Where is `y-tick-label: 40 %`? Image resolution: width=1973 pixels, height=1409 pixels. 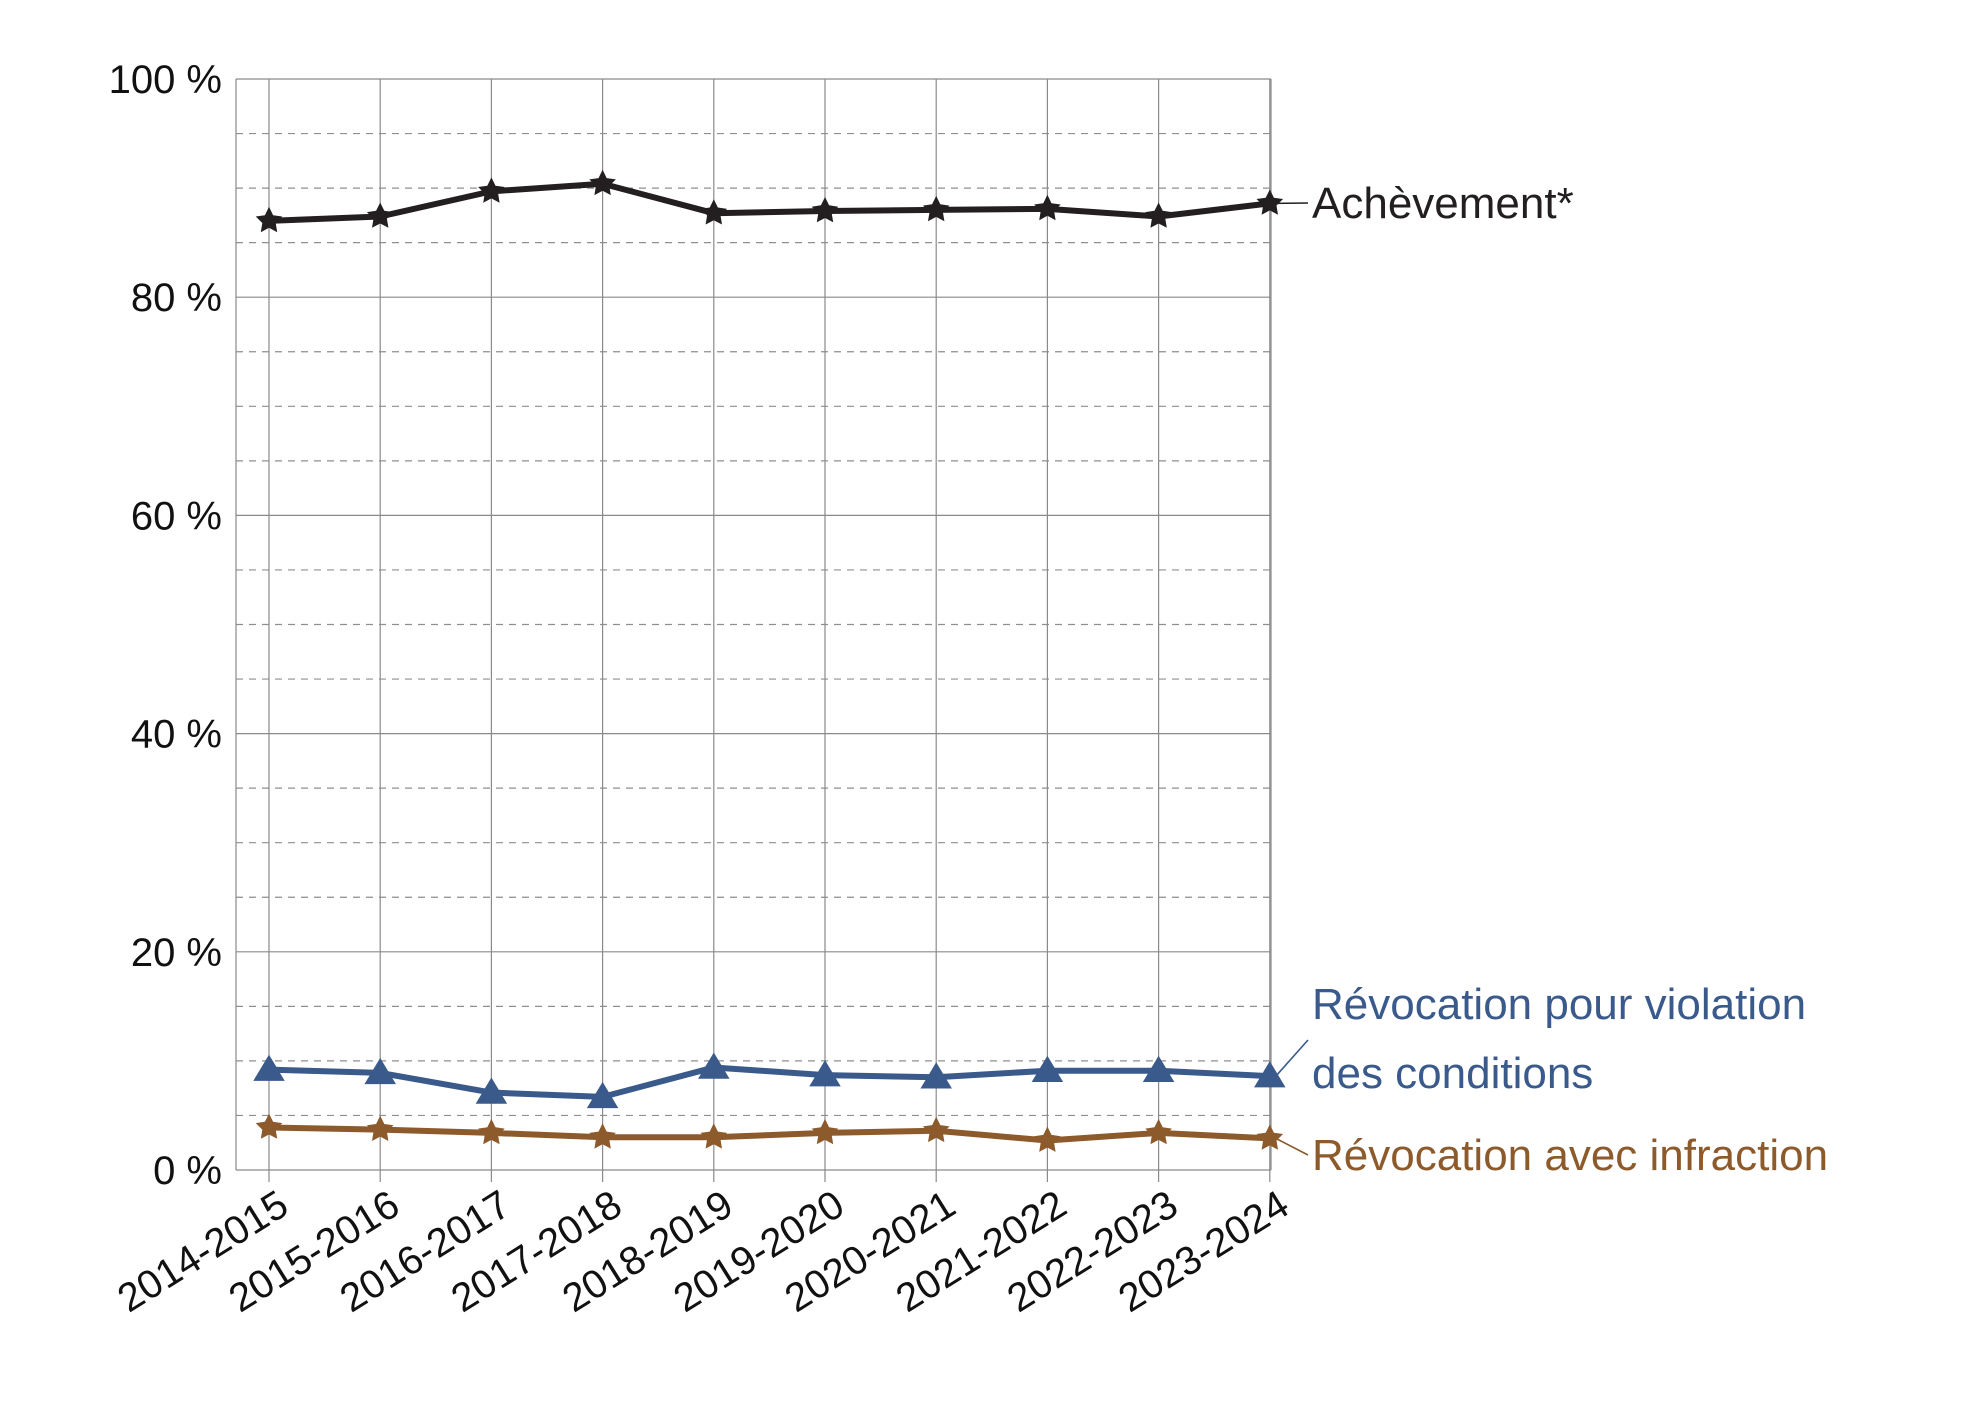
y-tick-label: 40 % is located at coordinates (176, 735).